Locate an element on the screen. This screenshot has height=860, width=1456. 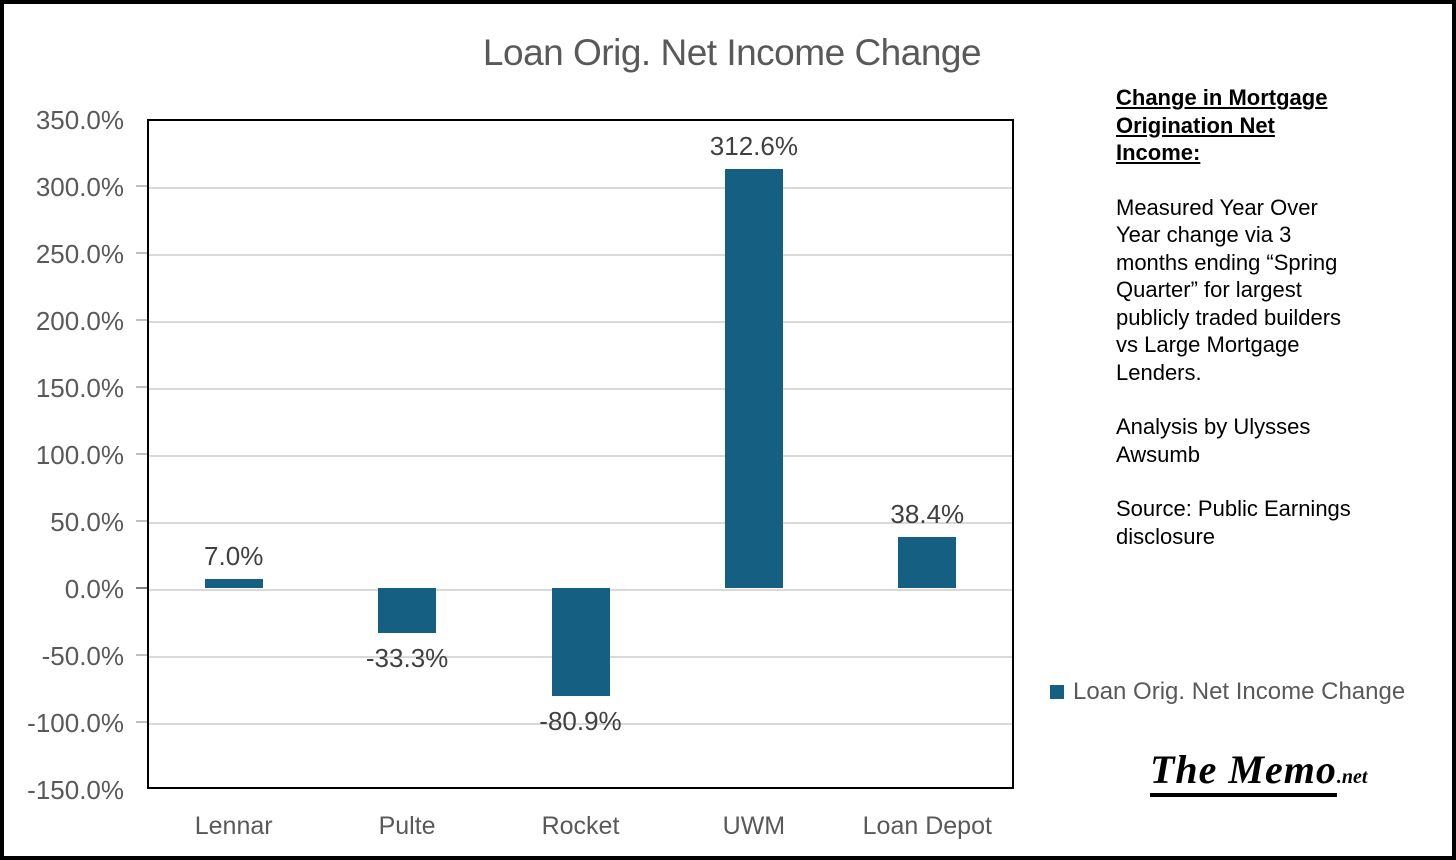
y-axis-label: 200.0% is located at coordinates (79, 321).